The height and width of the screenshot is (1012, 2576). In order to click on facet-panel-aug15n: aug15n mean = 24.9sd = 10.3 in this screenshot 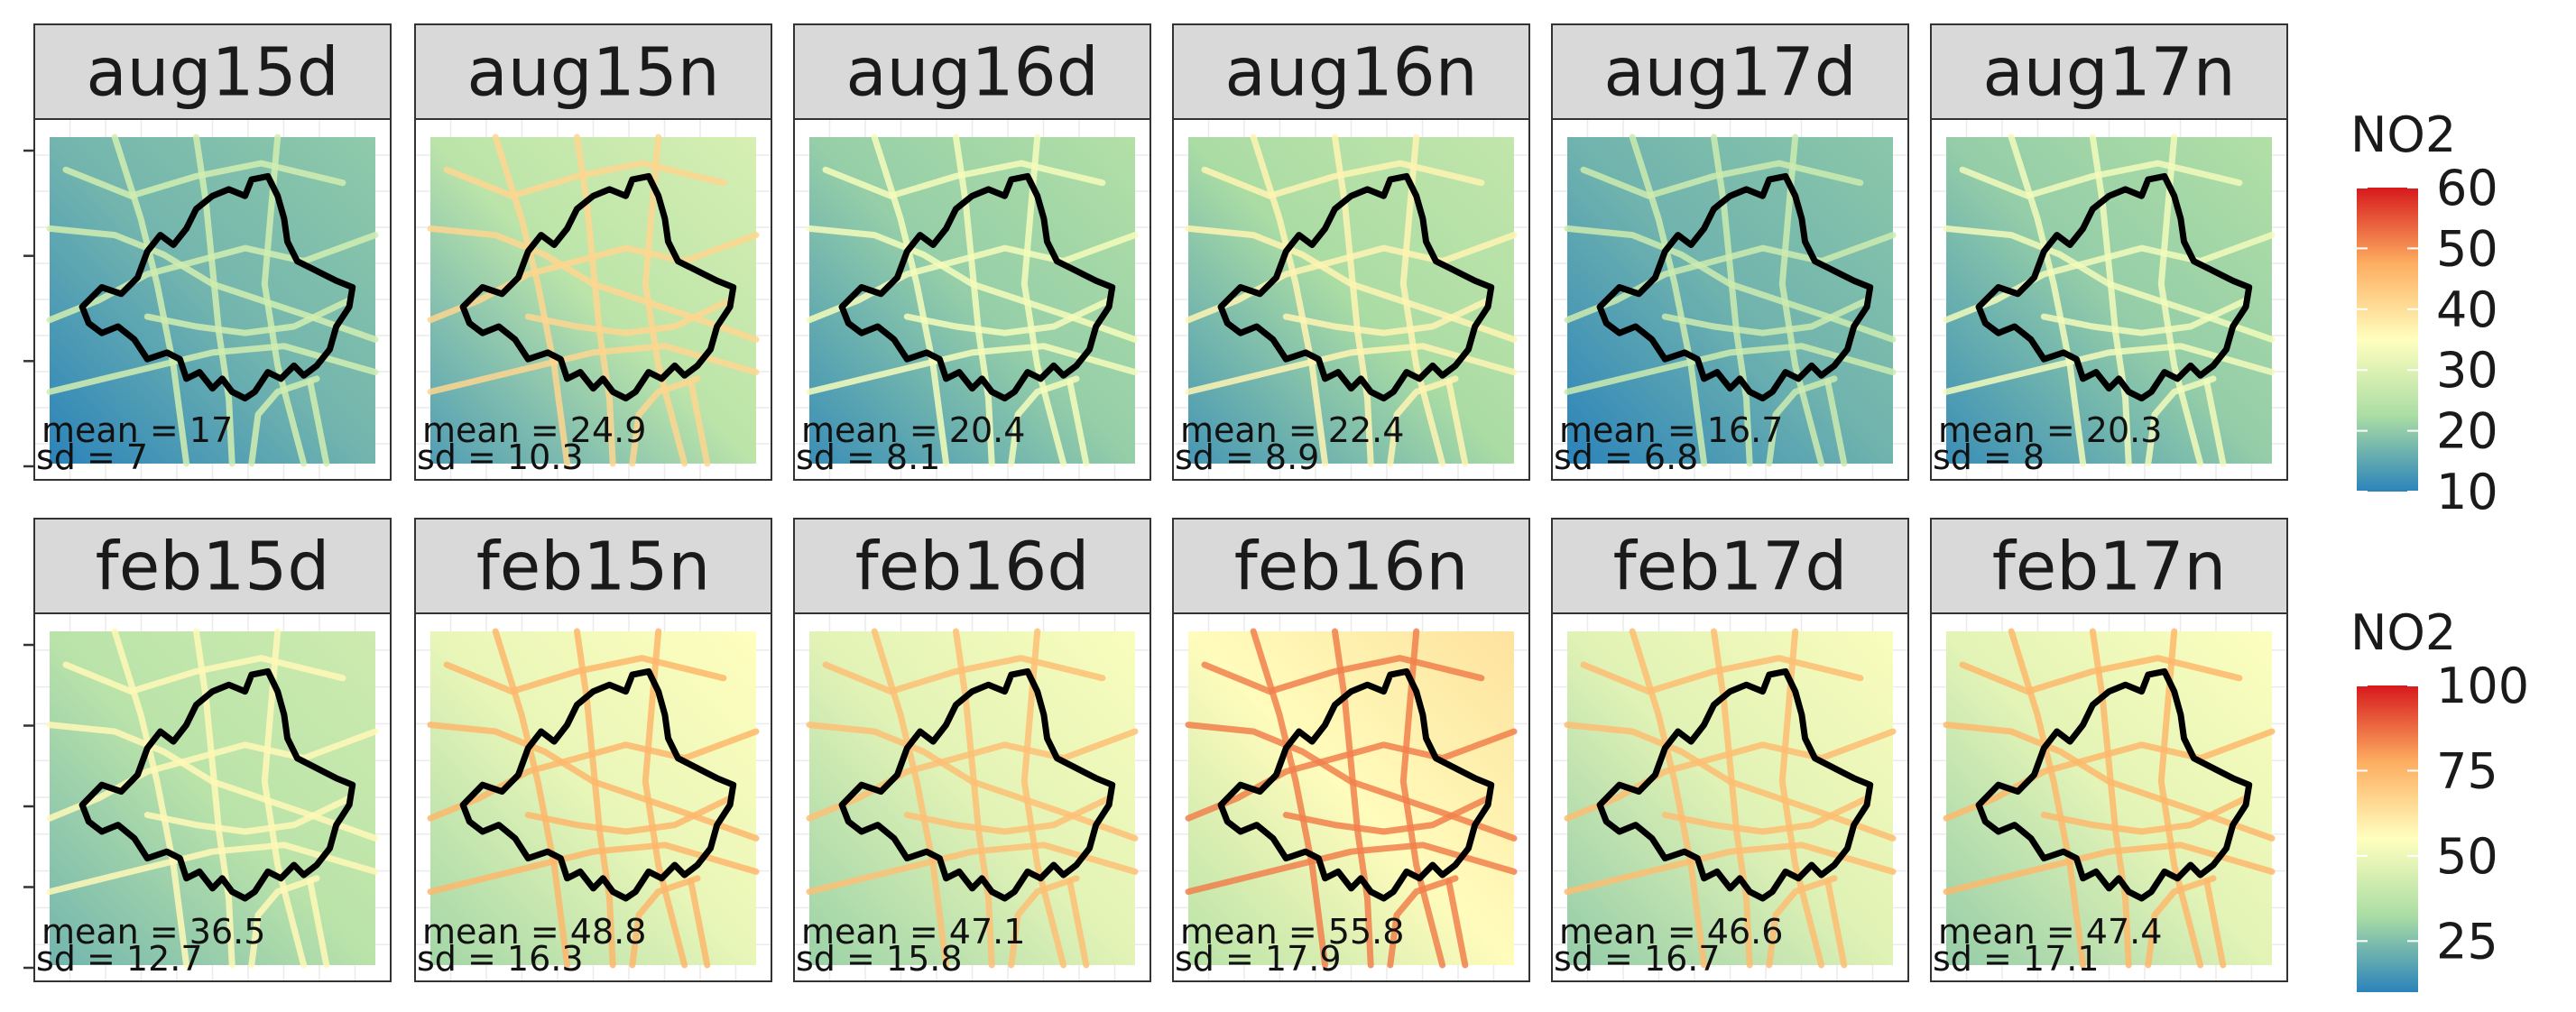, I will do `click(593, 252)`.